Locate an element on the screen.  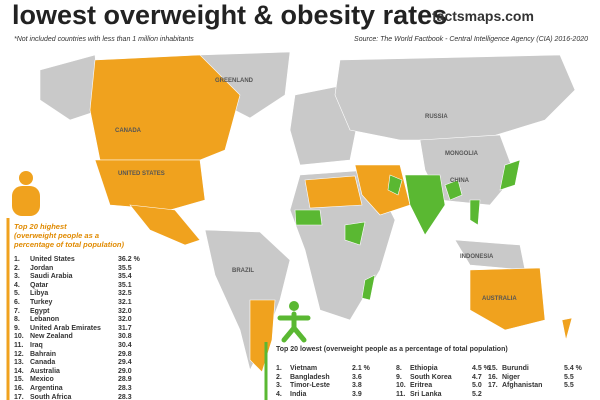
rank: 13. is located at coordinates (19, 363).